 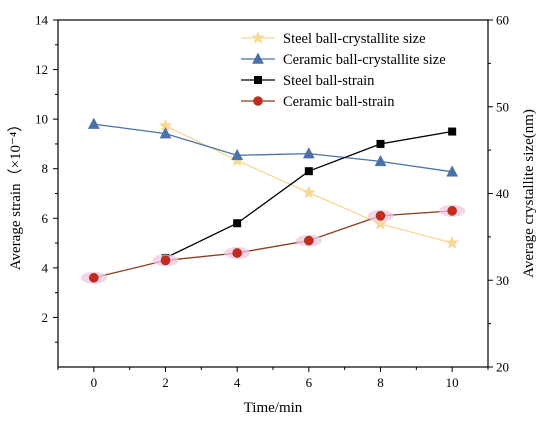 I want to click on left-y-tick-label: 2, so click(x=45, y=317).